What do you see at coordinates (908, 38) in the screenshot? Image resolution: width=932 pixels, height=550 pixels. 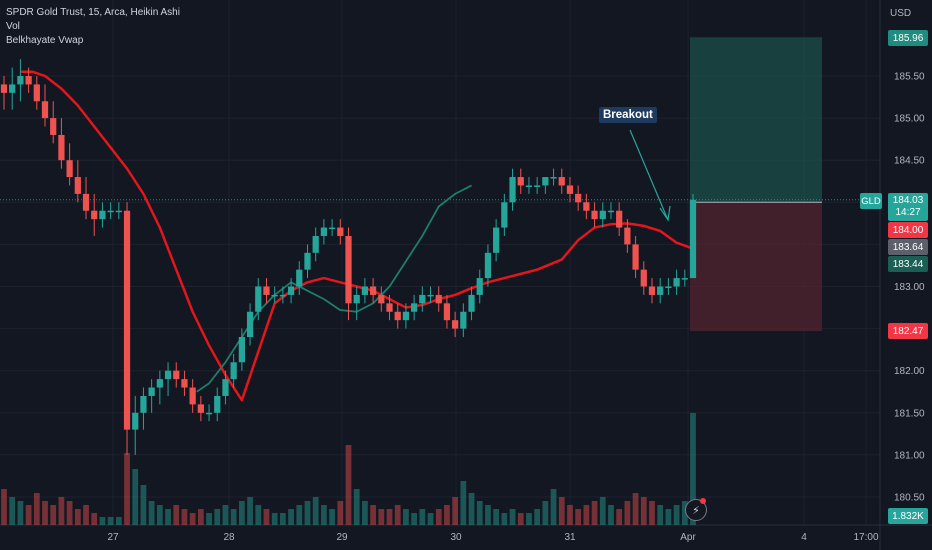 I see `target-price-tag: 185.96` at bounding box center [908, 38].